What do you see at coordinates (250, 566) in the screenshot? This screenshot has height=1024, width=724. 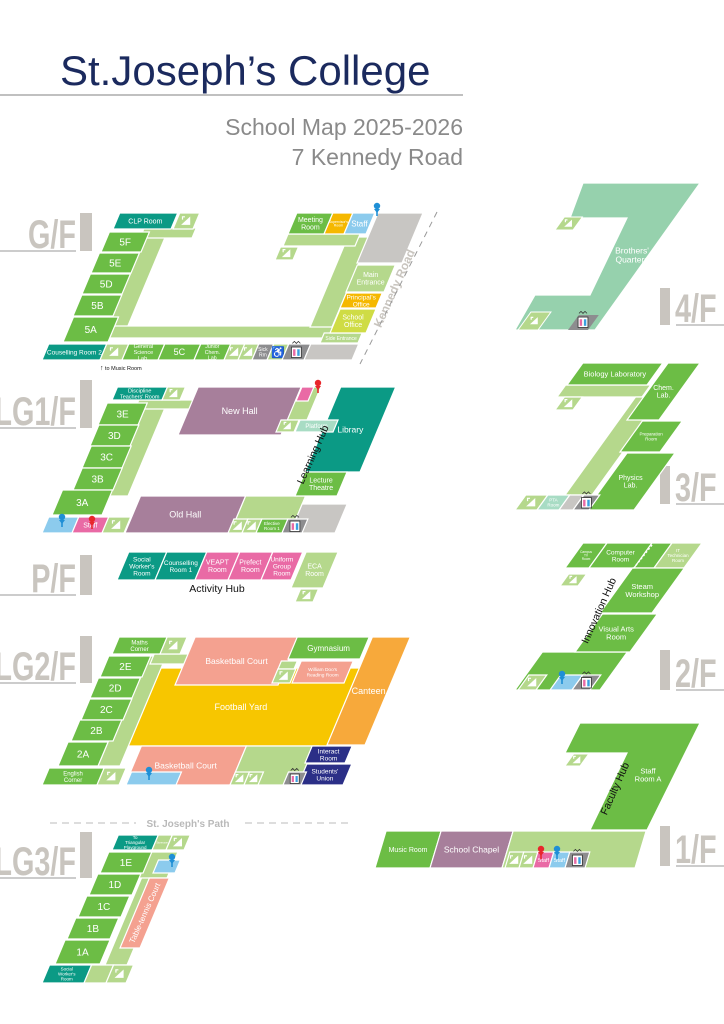 I see `pf-prefect-room: Prefect Room` at bounding box center [250, 566].